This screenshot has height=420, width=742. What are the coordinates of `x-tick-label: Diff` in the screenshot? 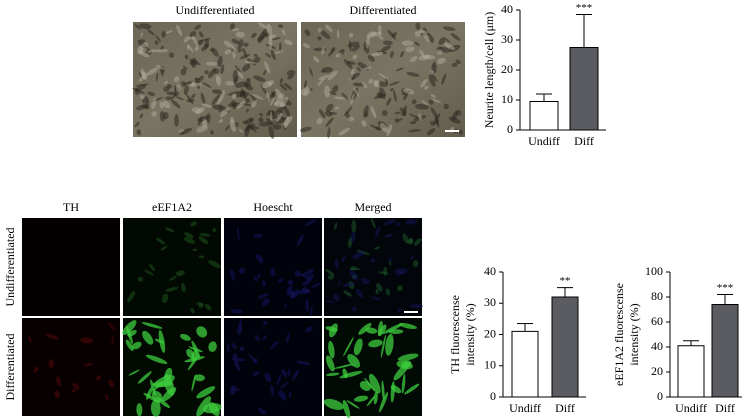 It's located at (584, 141).